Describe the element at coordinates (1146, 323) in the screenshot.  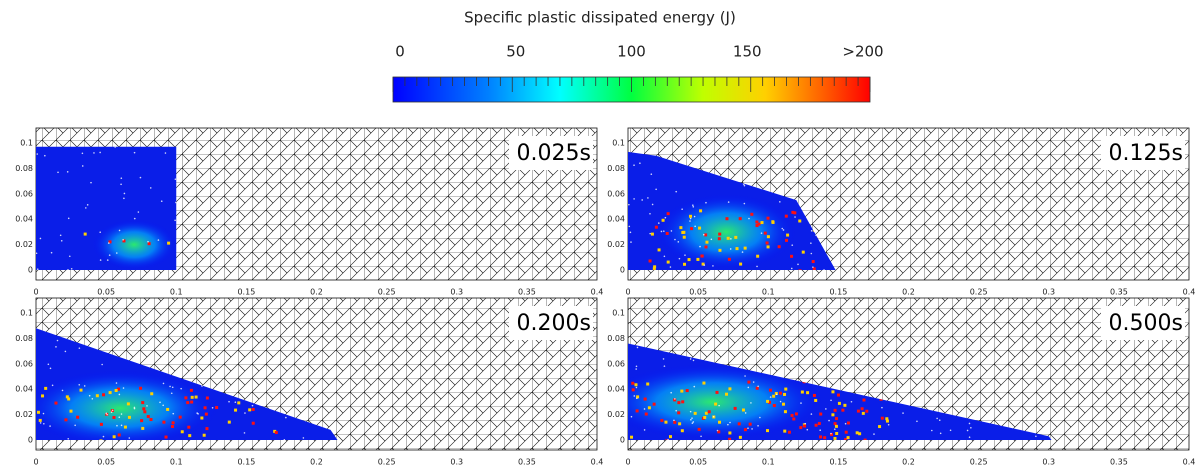
I see `time-label: 0.500s` at that location.